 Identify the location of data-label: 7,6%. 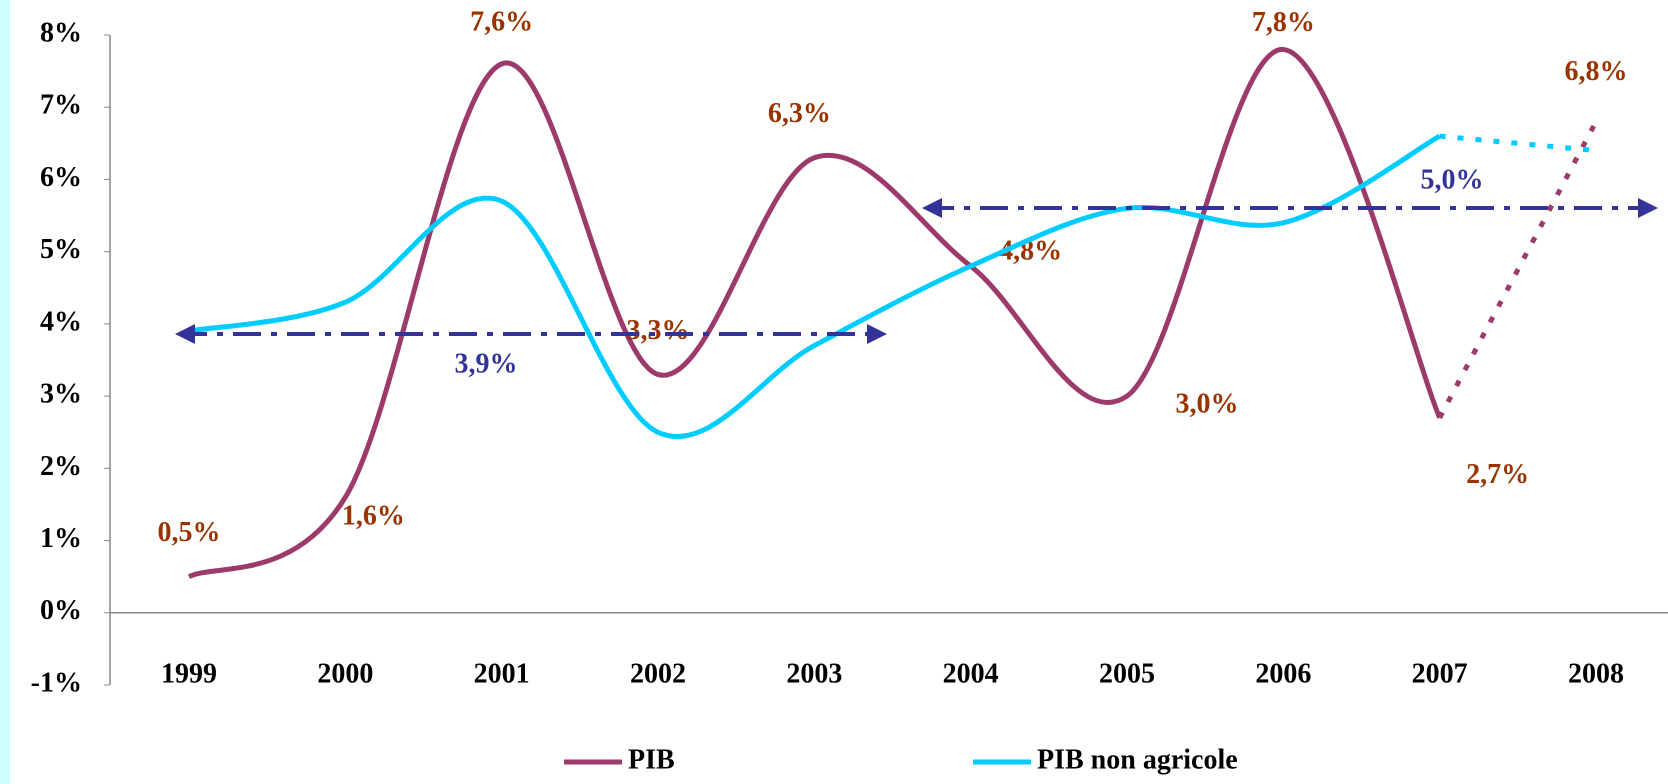
(501, 21).